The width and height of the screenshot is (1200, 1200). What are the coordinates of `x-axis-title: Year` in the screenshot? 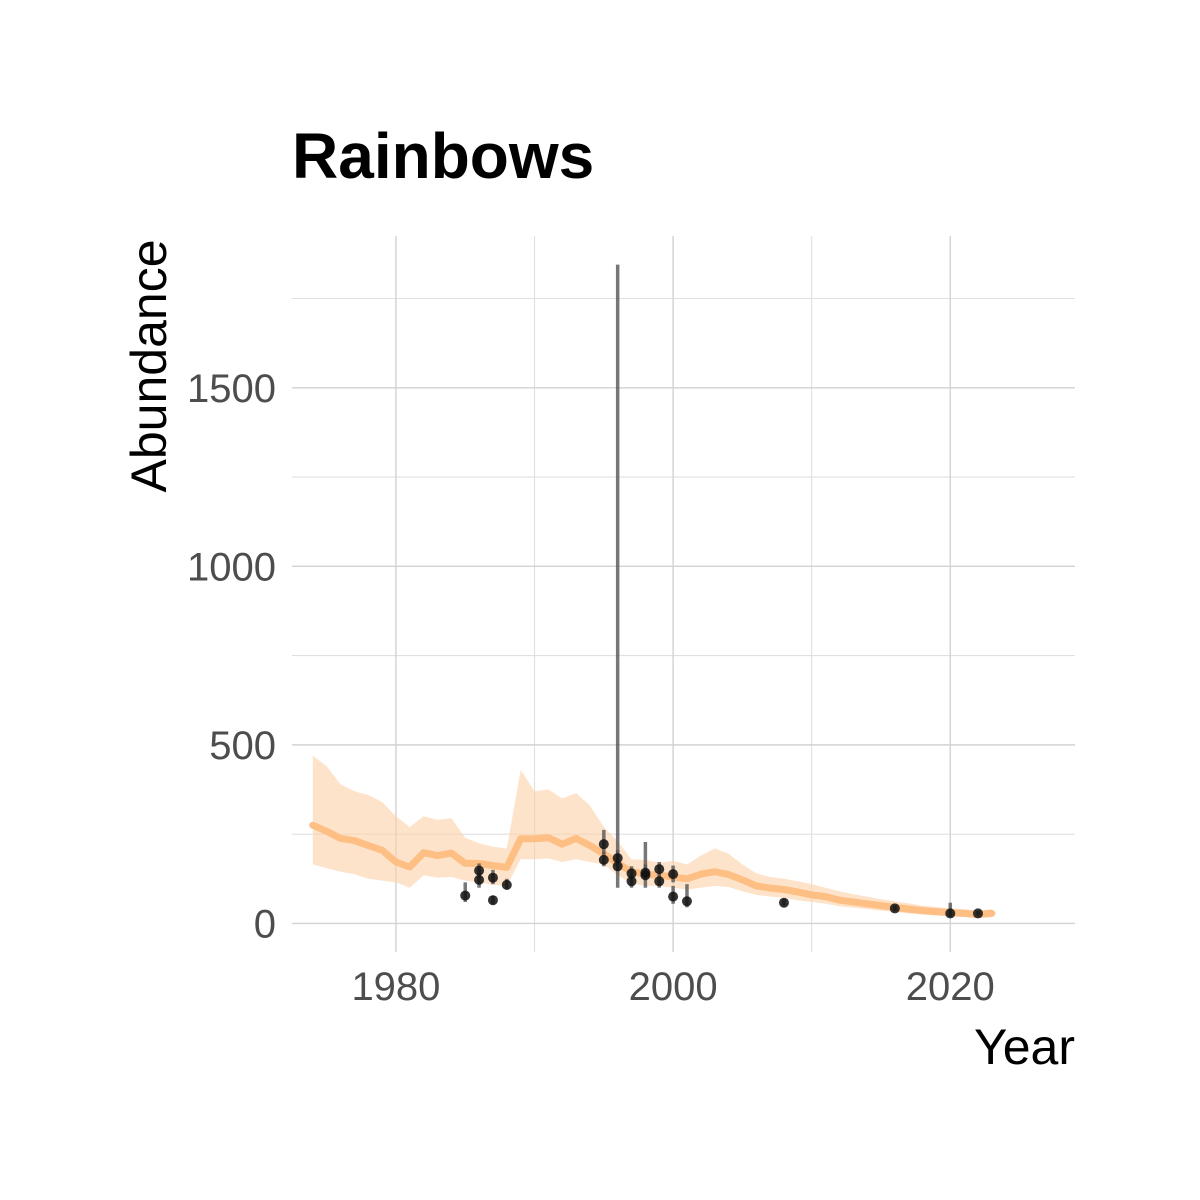 It's located at (1024, 1047).